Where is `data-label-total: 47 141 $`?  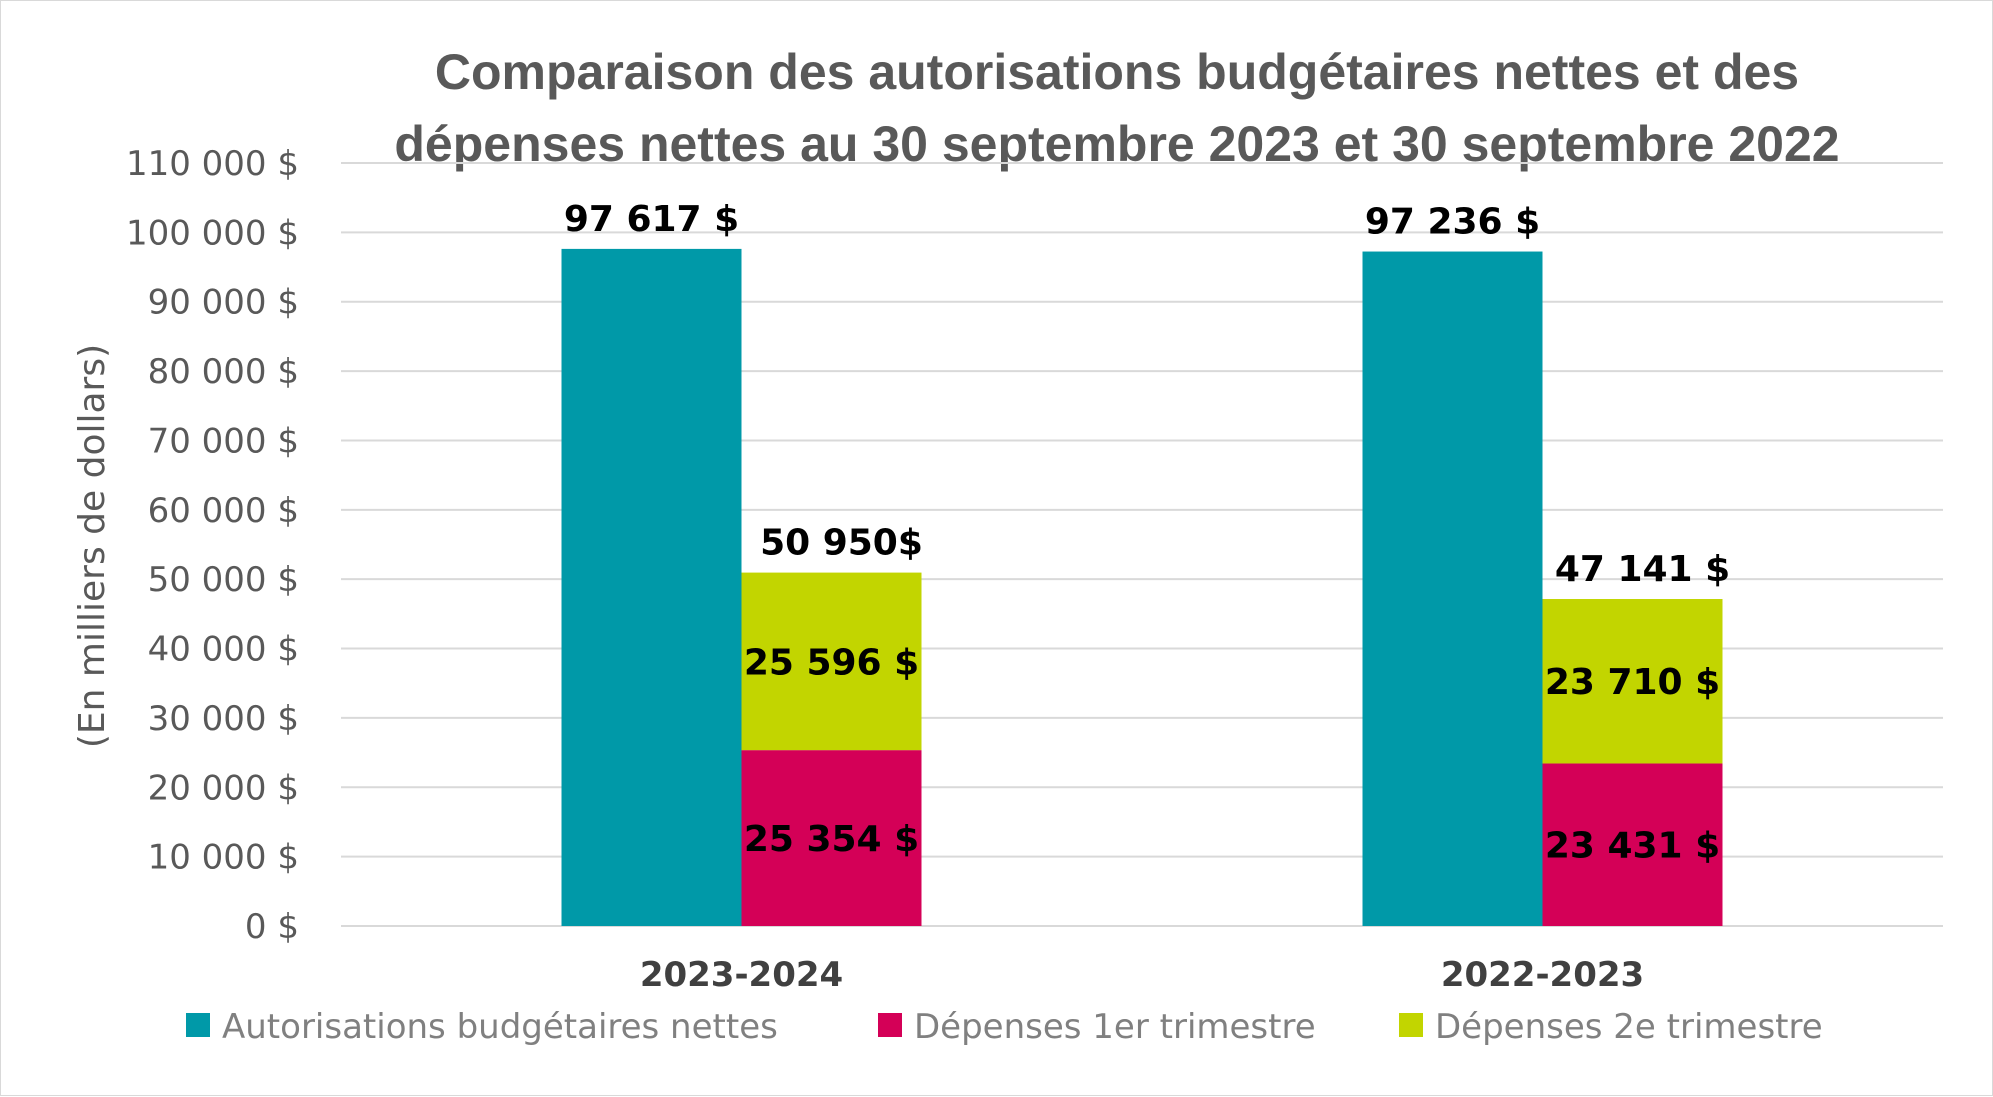 data-label-total: 47 141 $ is located at coordinates (1642, 569).